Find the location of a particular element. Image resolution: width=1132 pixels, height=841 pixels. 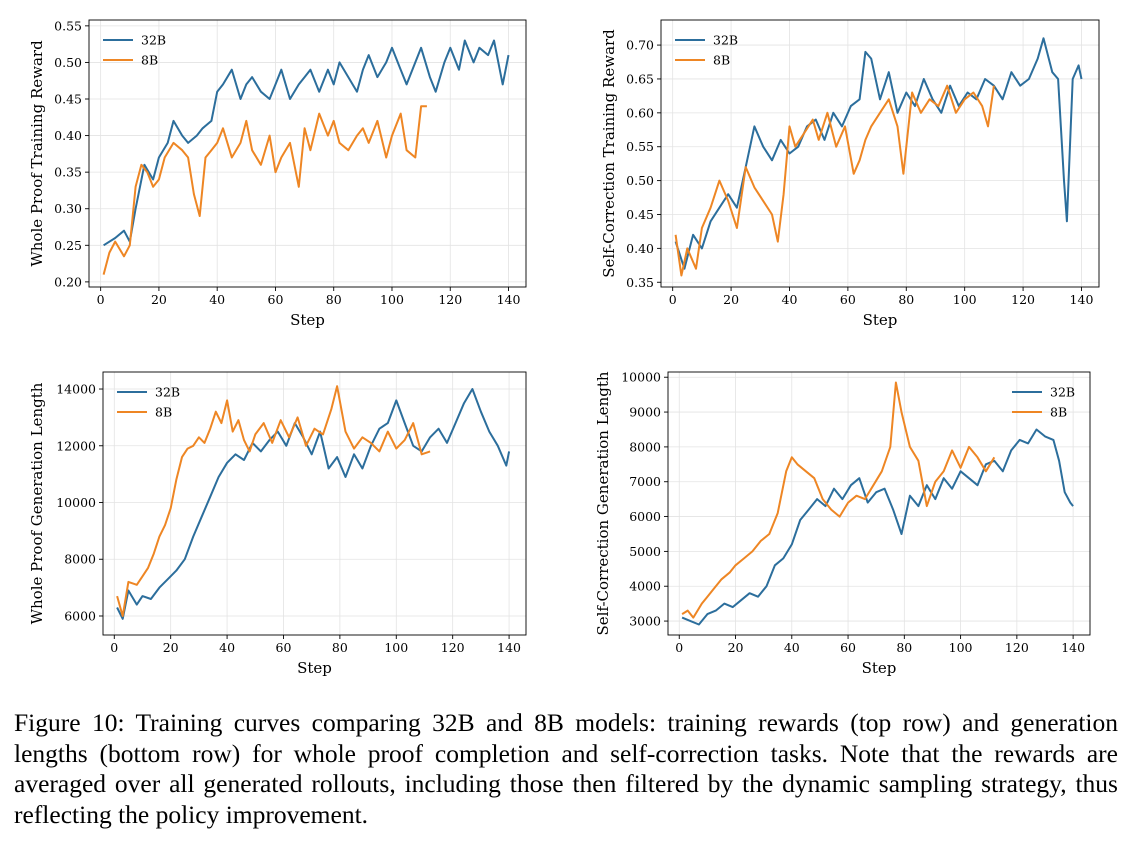

y-tick-label: 7000 is located at coordinates (645, 481).